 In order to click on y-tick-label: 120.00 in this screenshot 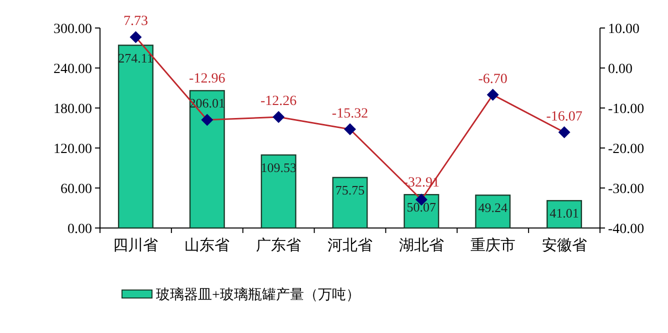, I will do `click(73, 149)`.